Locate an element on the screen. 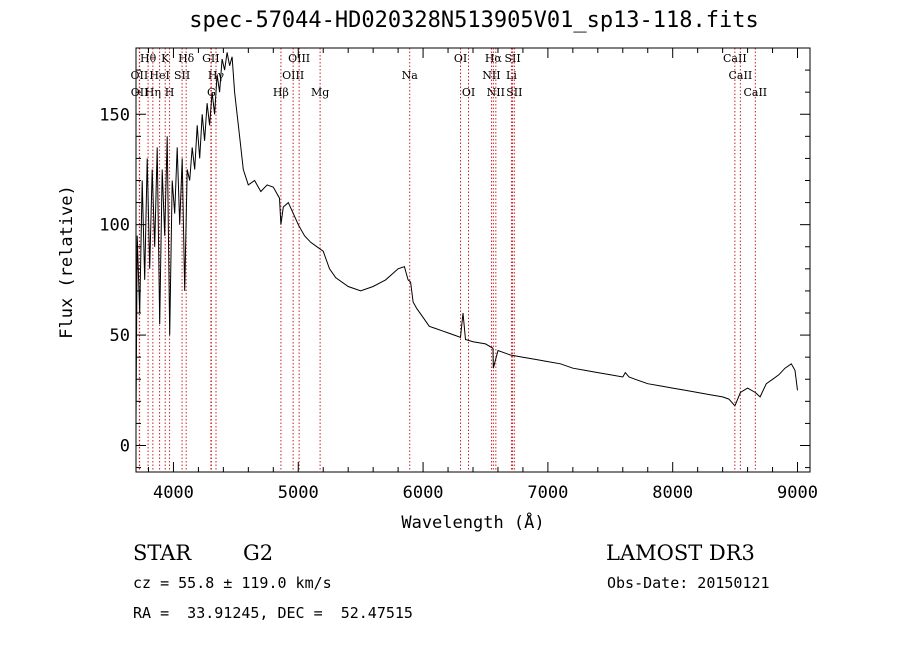 Image resolution: width=900 pixels, height=649 pixels. line-label-Hα: Hα is located at coordinates (494, 58).